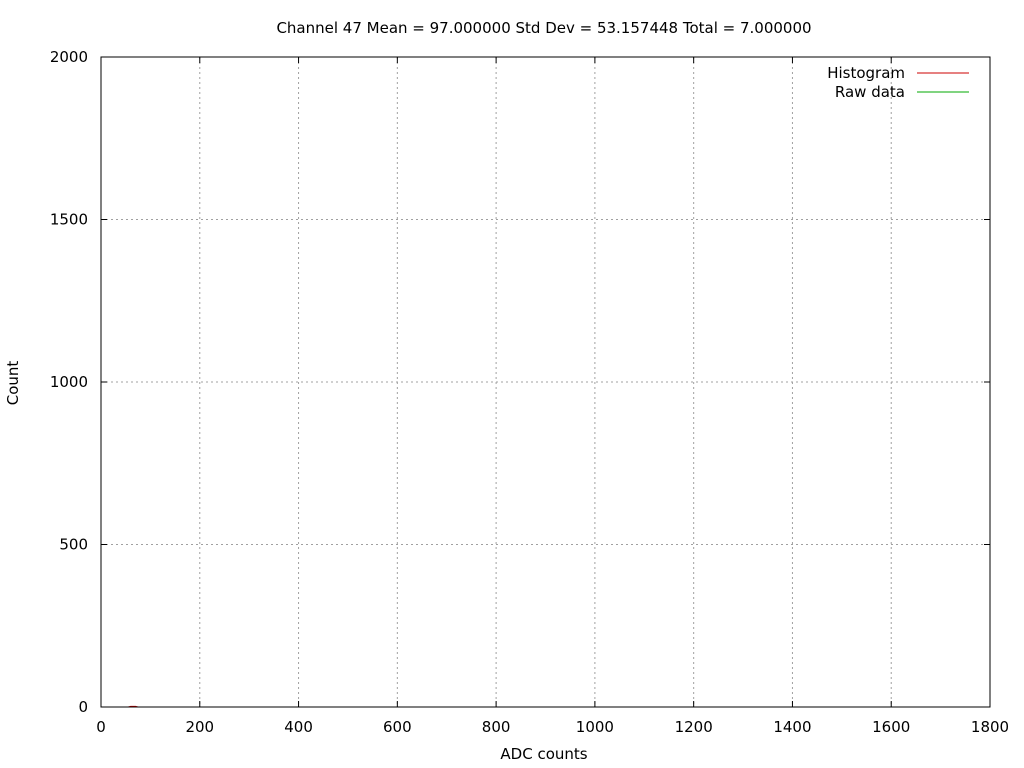 The width and height of the screenshot is (1024, 768). I want to click on x-axis-label: ADC counts, so click(543, 754).